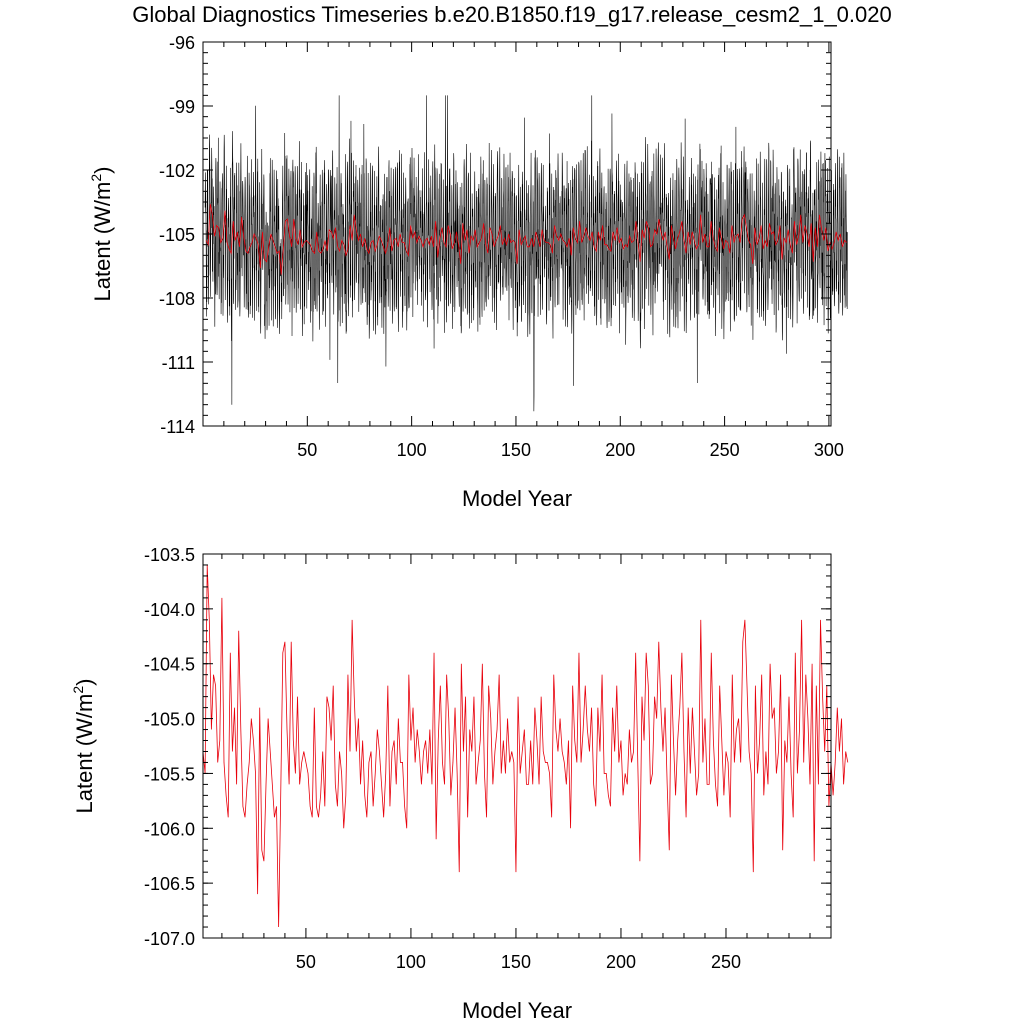 The image size is (1024, 1024). I want to click on top-y-axis-label-base: Latent (W/m, so click(102, 242).